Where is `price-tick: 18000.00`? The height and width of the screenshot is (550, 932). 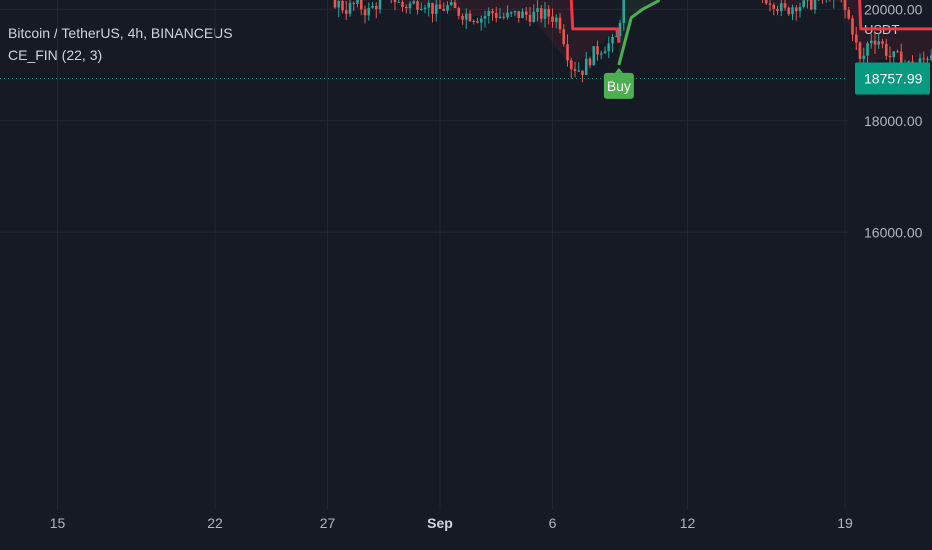
price-tick: 18000.00 is located at coordinates (893, 121).